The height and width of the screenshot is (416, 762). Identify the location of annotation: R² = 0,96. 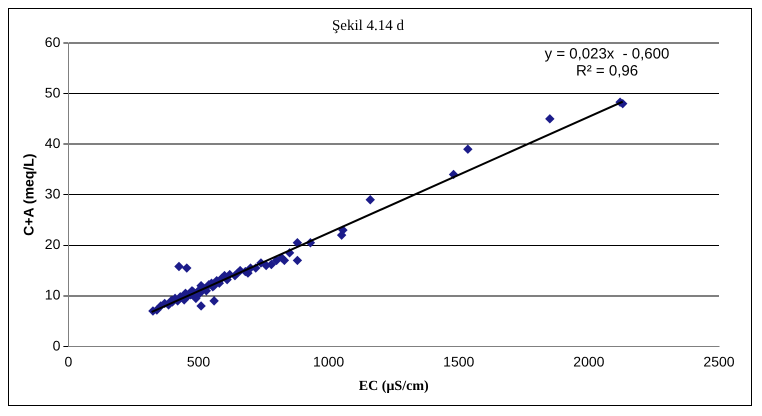
(607, 71).